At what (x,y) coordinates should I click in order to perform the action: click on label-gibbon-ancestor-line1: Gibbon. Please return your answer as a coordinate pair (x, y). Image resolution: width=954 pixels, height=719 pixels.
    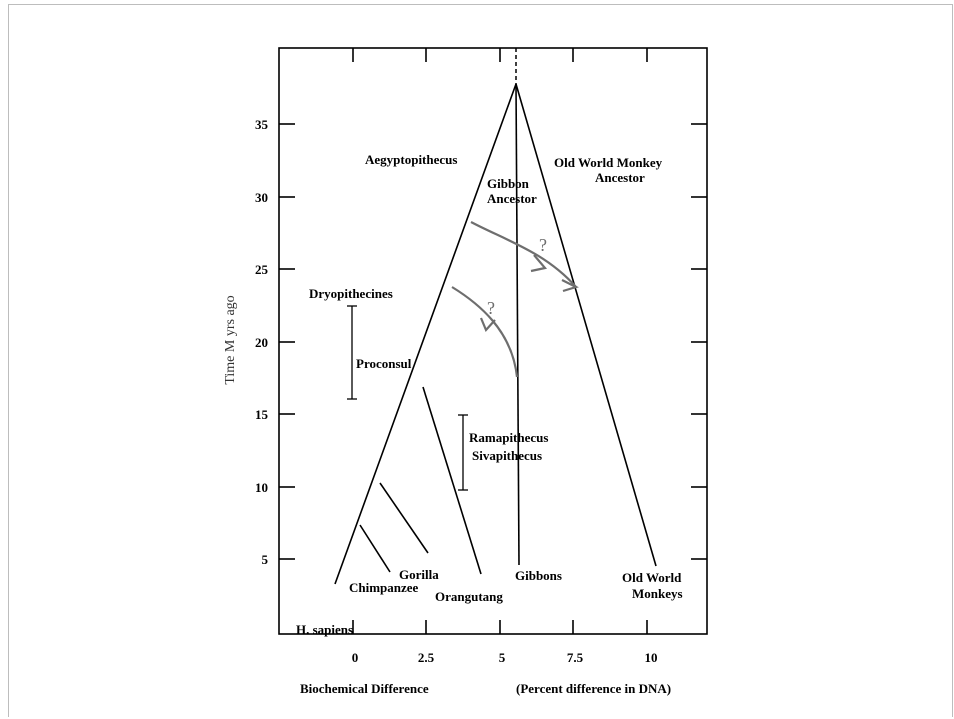
    Looking at the image, I should click on (508, 183).